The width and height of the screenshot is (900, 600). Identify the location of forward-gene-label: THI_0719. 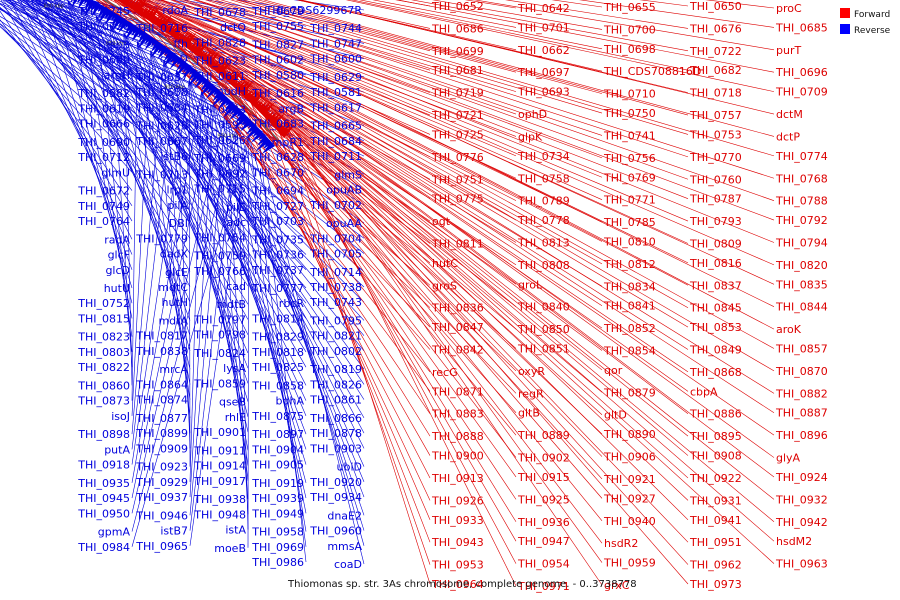
(457, 93).